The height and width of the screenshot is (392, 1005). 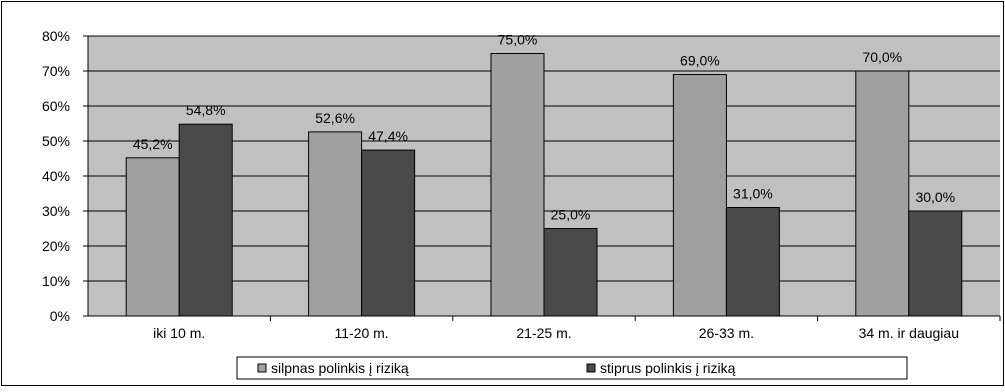 I want to click on x-tick-label: 26-33 m., so click(x=726, y=333).